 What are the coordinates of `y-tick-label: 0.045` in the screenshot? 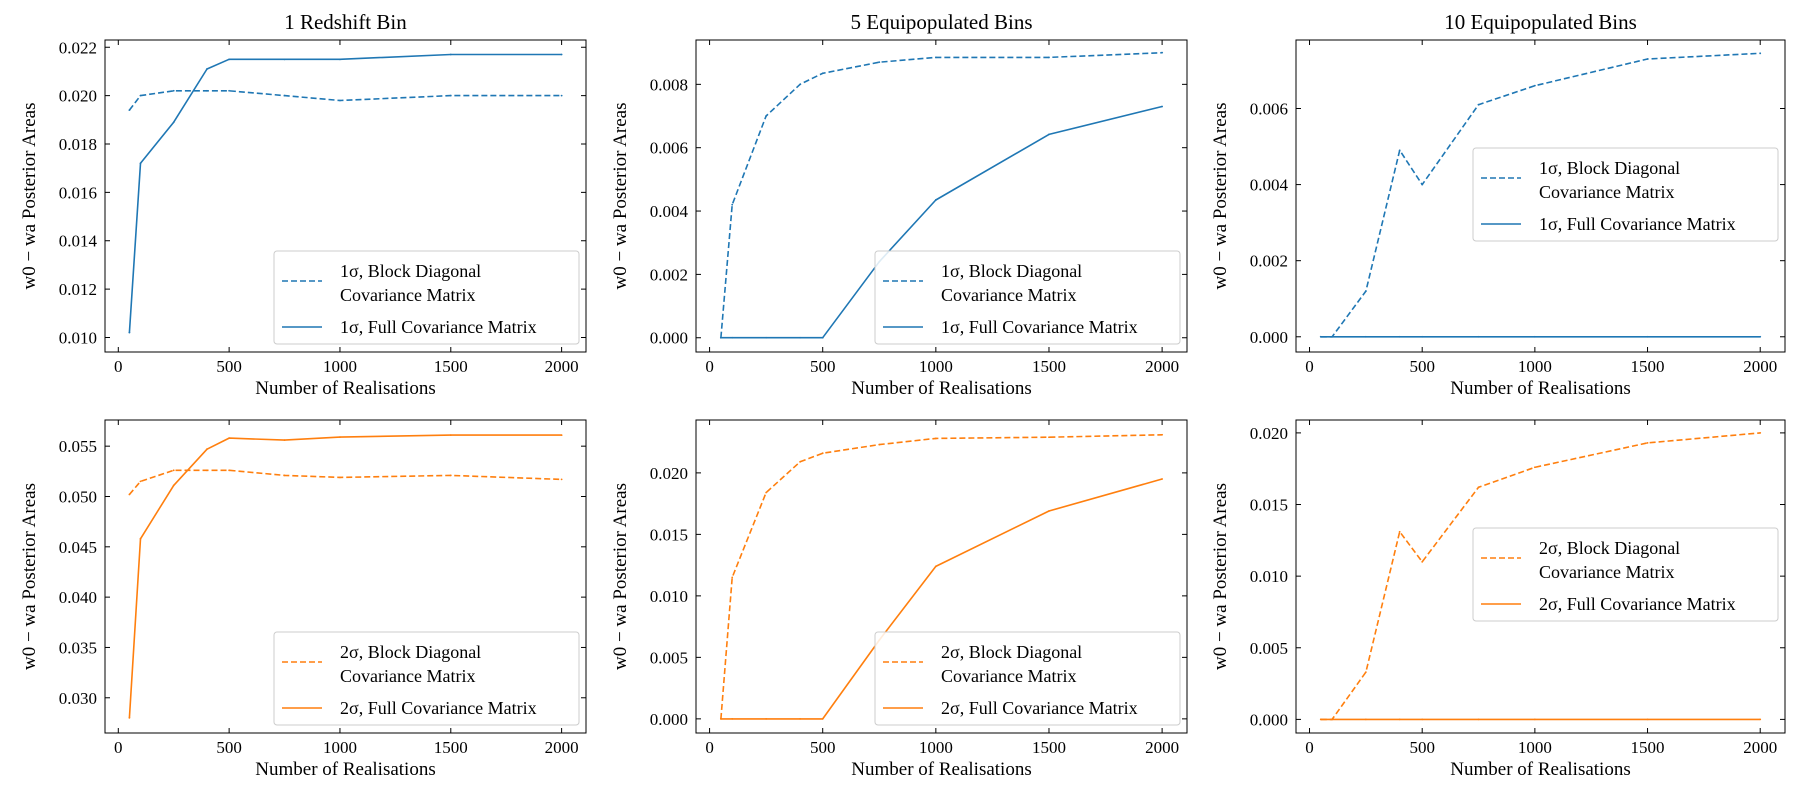 It's located at (78, 547).